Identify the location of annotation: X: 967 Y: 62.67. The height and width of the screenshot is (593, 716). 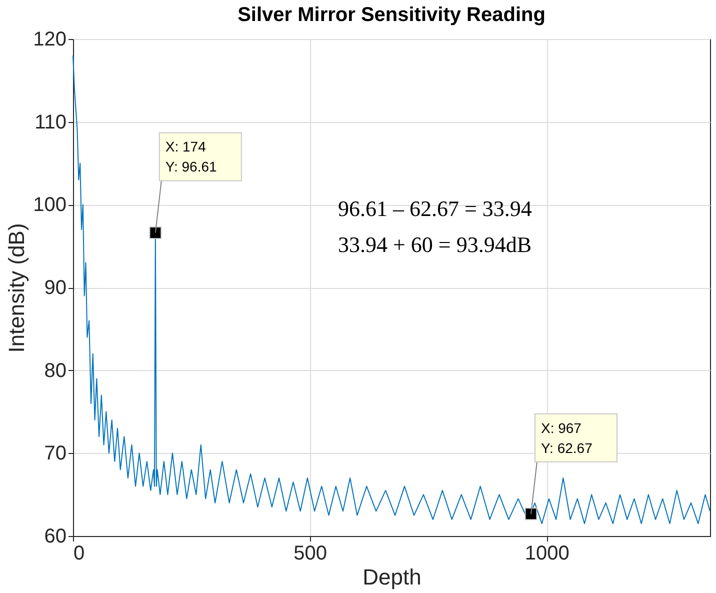
(566, 438).